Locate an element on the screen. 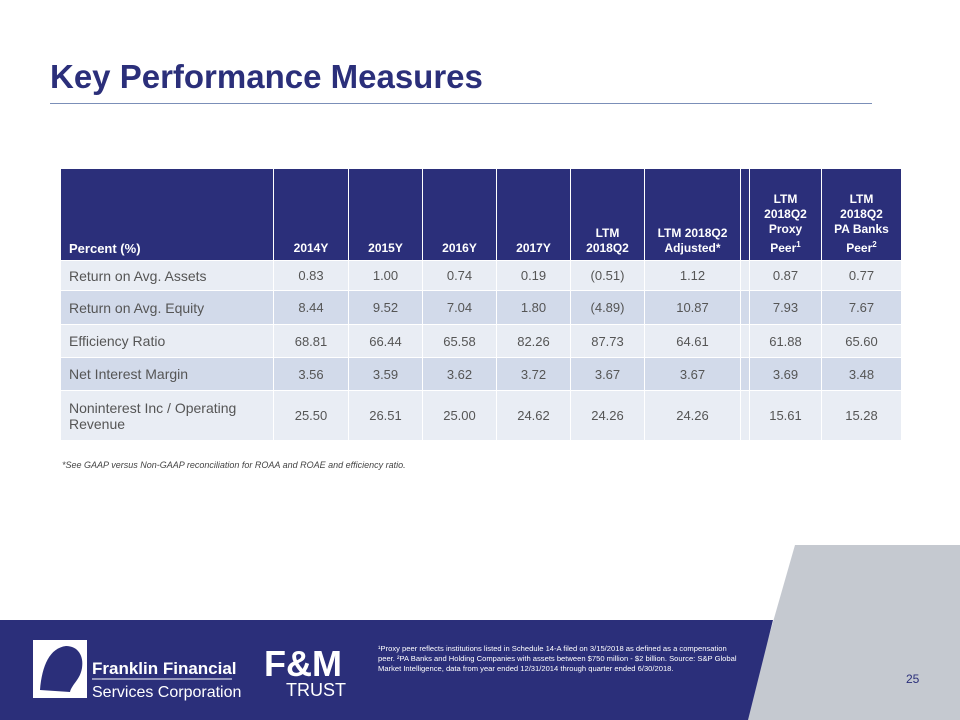  cell: 15.28 is located at coordinates (861, 415).